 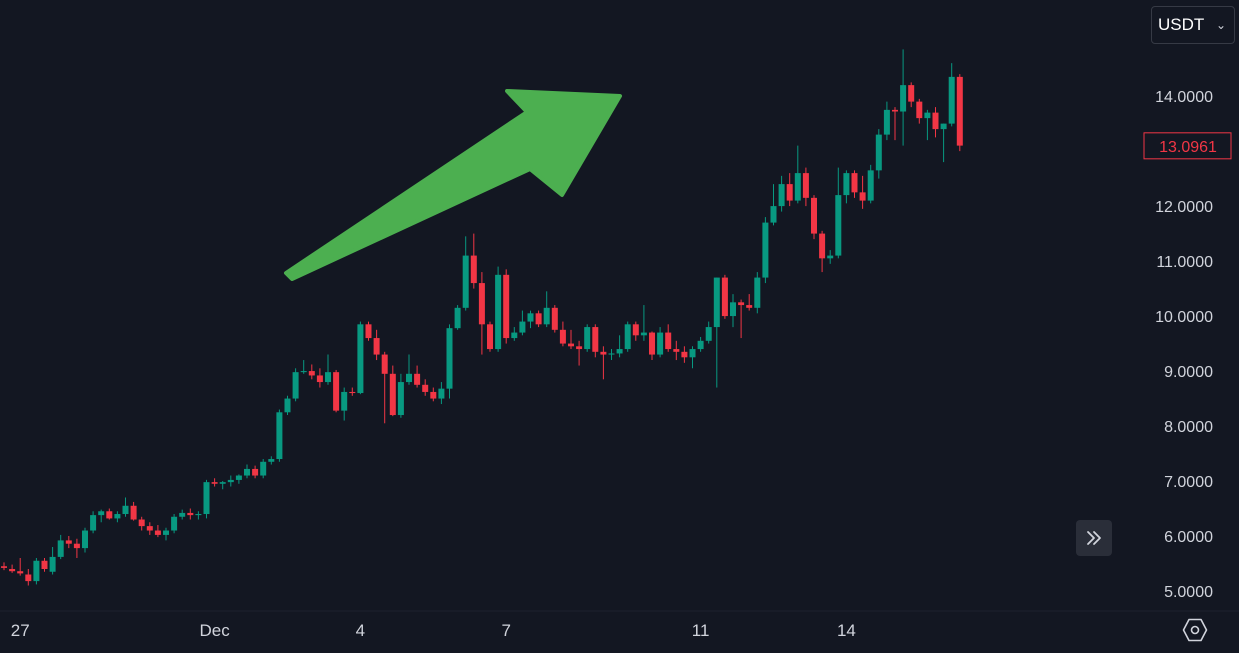 I want to click on price-axis-label: 8.0000, so click(x=1188, y=427).